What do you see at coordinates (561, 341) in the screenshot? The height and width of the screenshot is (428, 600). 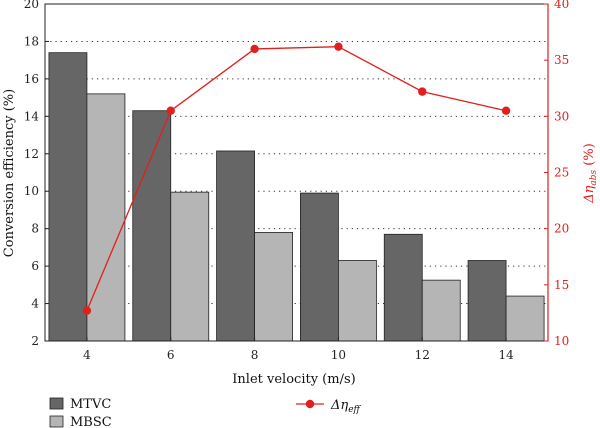 I see `y2-tick-label: 10` at bounding box center [561, 341].